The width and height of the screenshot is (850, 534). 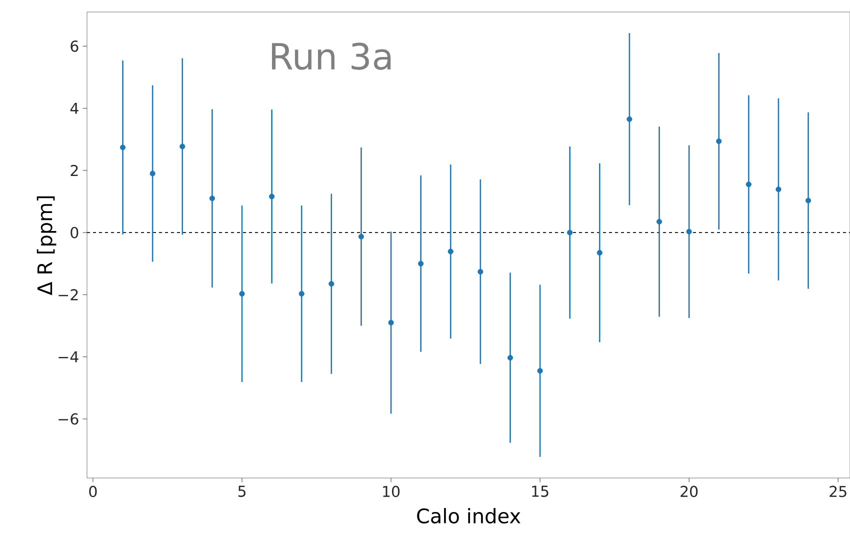 What do you see at coordinates (242, 491) in the screenshot?
I see `x-tick-label: 5` at bounding box center [242, 491].